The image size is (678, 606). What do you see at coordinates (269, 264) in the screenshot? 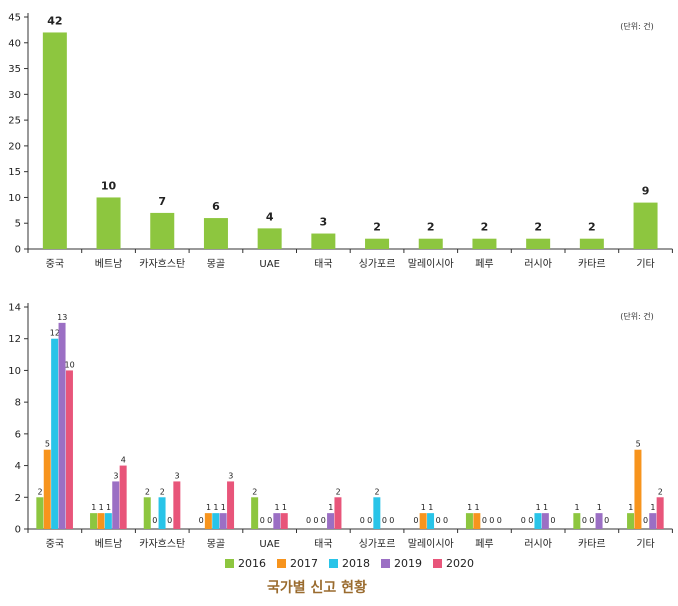
I see `chart1-x-tick-label: UAE` at bounding box center [269, 264].